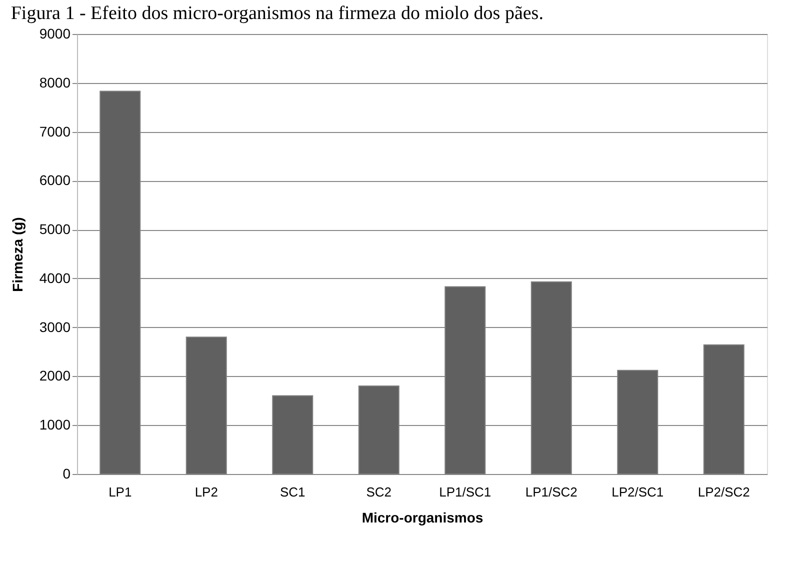  What do you see at coordinates (423, 518) in the screenshot?
I see `x-axis-title: Micro-organismos` at bounding box center [423, 518].